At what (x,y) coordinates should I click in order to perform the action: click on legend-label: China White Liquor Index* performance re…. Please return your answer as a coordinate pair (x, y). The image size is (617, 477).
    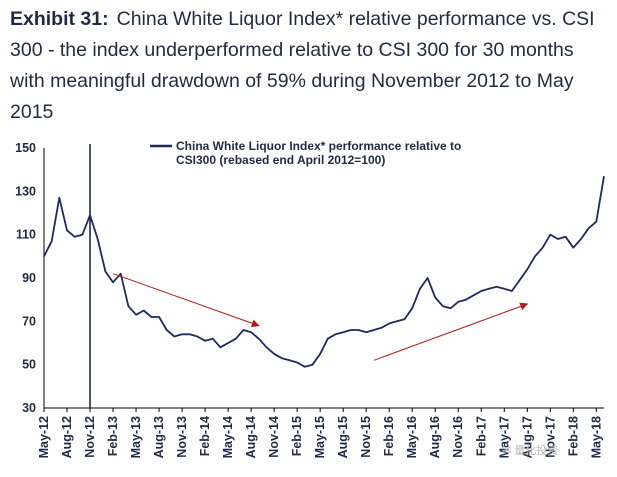
    Looking at the image, I should click on (318, 153).